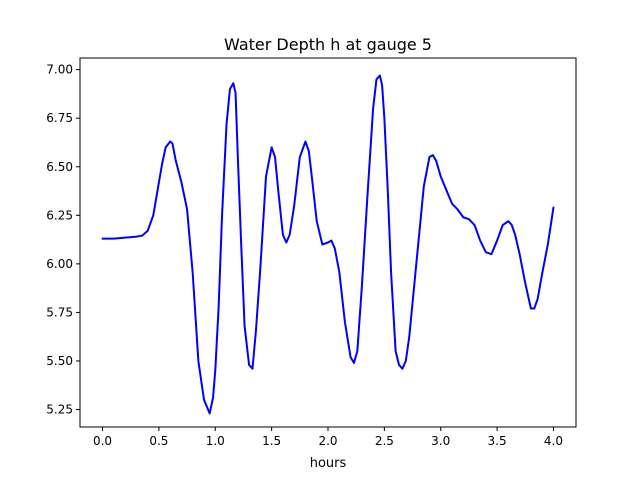 The height and width of the screenshot is (484, 640). What do you see at coordinates (63, 240) in the screenshot?
I see `y-axis: 5.25 5.50 5.75 6.00 6.25 6.50 6.75 7.00` at bounding box center [63, 240].